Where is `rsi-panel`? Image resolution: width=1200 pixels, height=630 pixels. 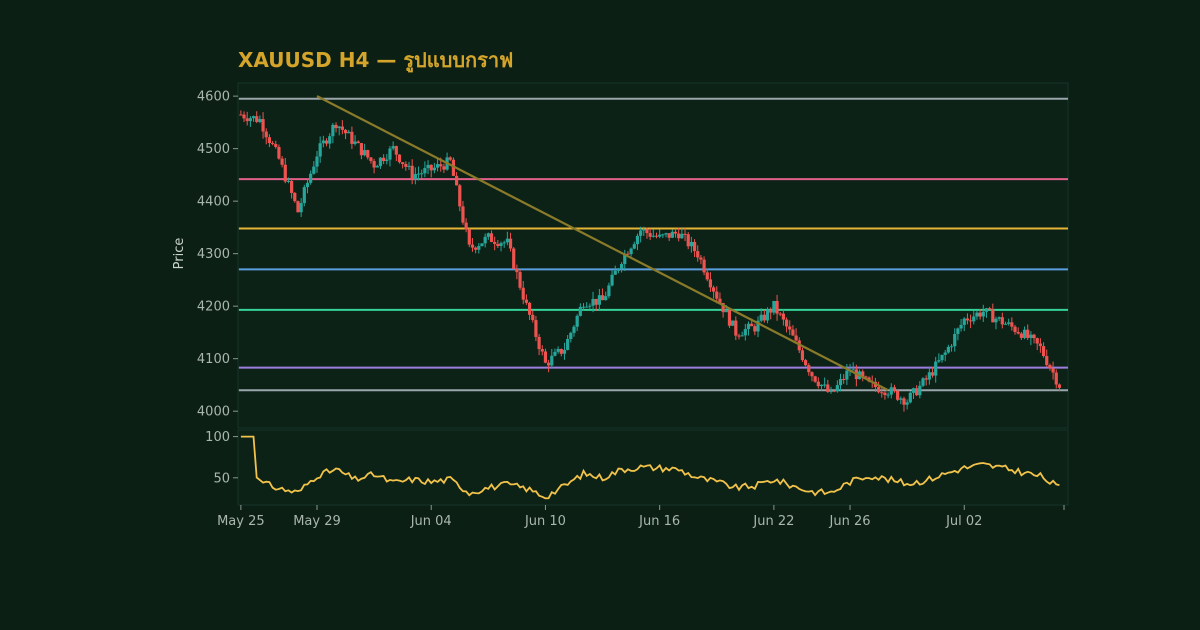 rsi-panel is located at coordinates (653, 467).